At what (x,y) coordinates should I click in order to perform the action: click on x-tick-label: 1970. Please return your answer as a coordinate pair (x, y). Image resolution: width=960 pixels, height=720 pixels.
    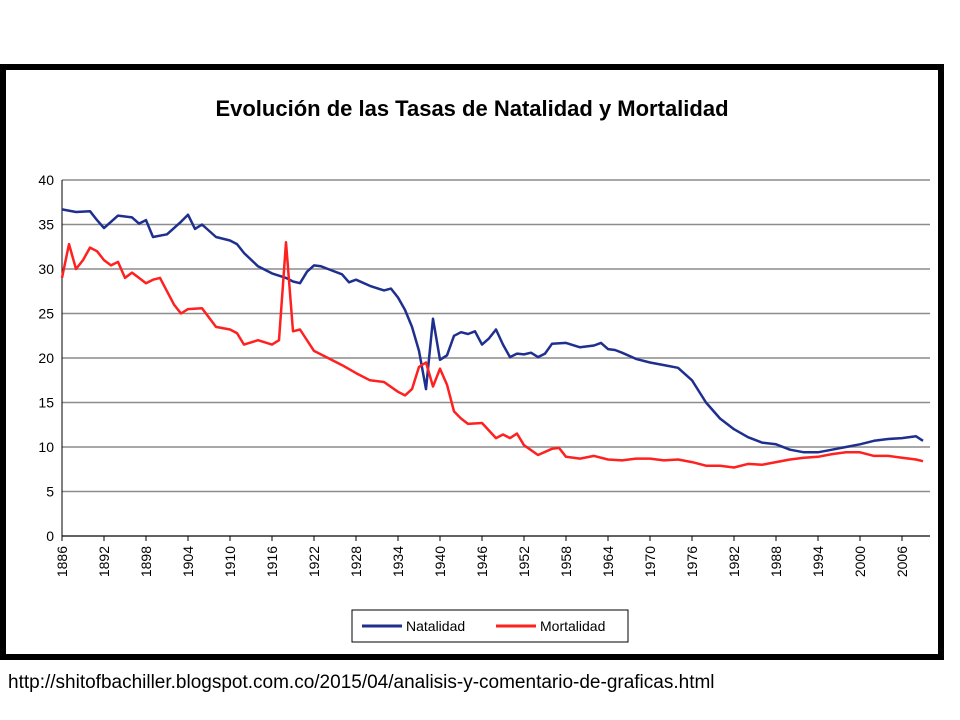
    Looking at the image, I should click on (650, 561).